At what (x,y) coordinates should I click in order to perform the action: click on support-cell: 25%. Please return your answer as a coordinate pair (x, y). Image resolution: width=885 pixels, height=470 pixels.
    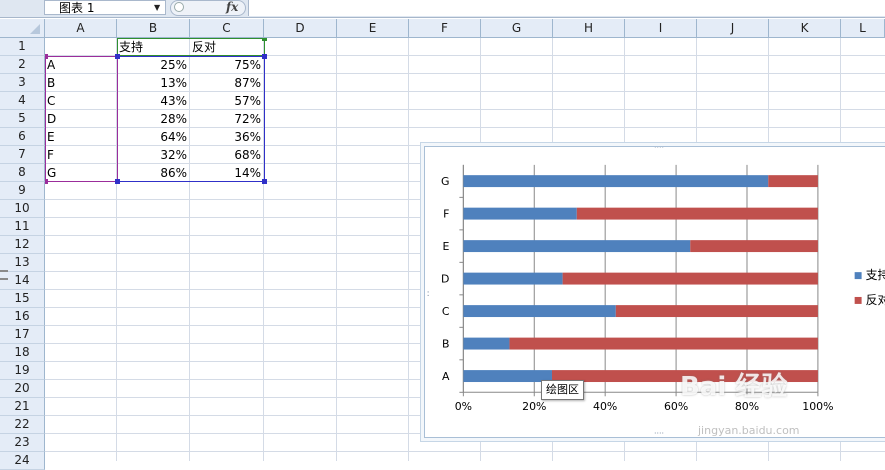
    Looking at the image, I should click on (173, 65).